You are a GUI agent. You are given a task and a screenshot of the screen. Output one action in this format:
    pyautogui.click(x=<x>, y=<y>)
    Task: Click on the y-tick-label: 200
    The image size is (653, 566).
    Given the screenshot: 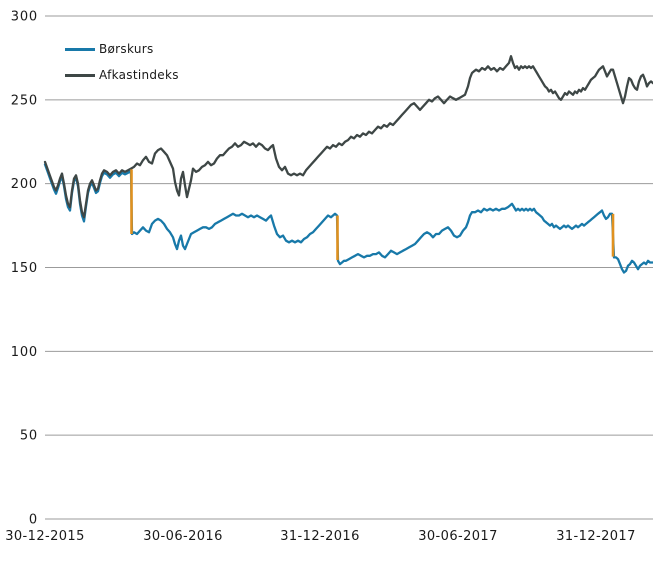 What is the action you would take?
    pyautogui.click(x=24, y=184)
    